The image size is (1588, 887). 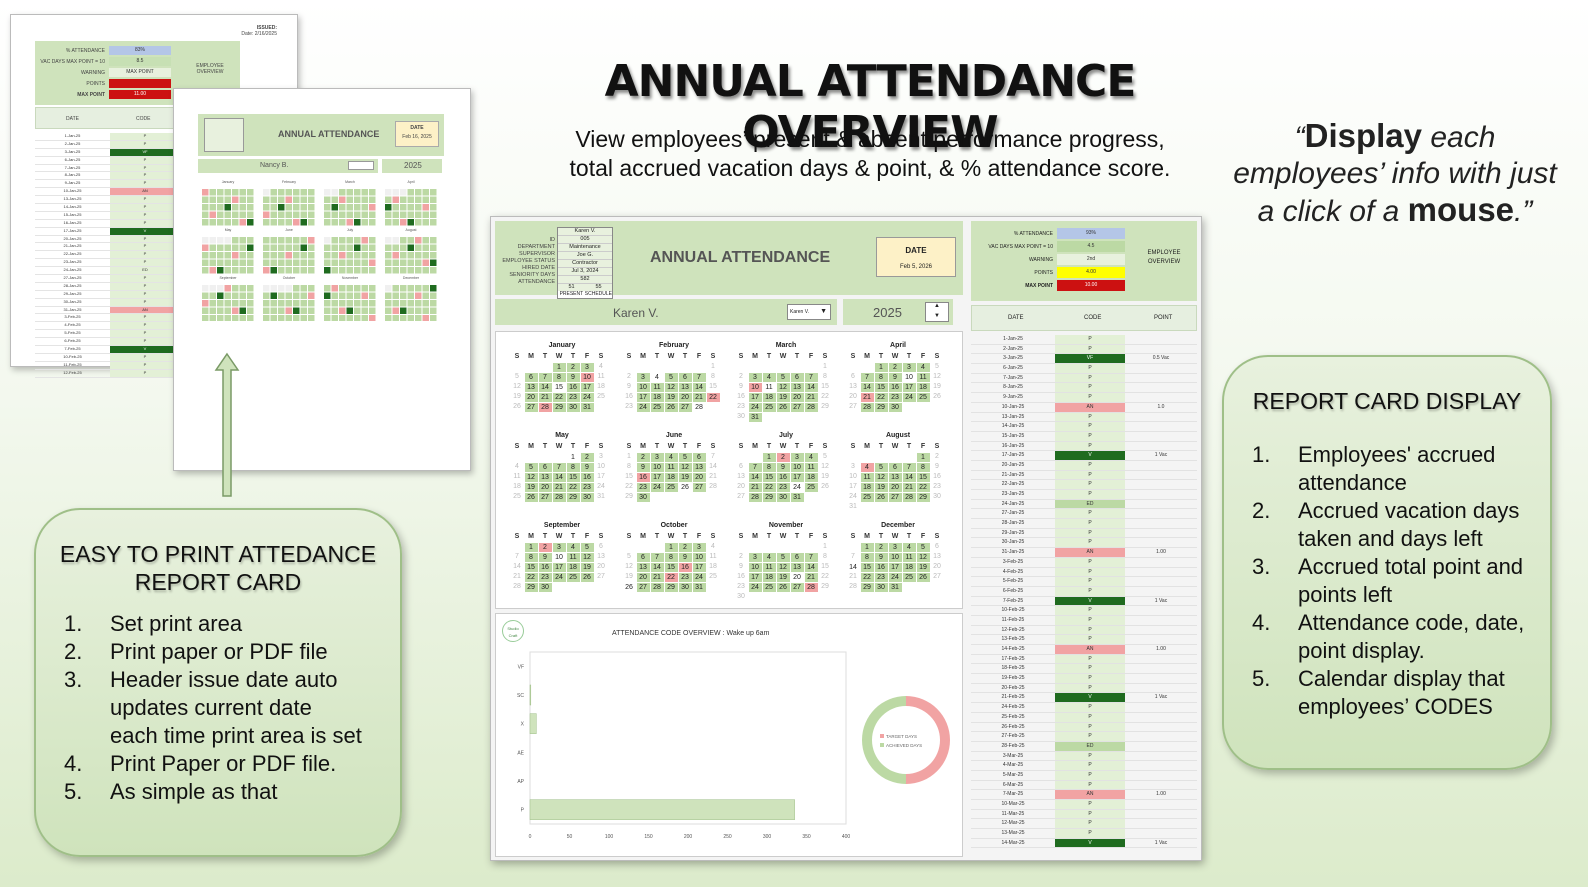 What do you see at coordinates (937, 306) in the screenshot?
I see `stepper-up-icon: ▲` at bounding box center [937, 306].